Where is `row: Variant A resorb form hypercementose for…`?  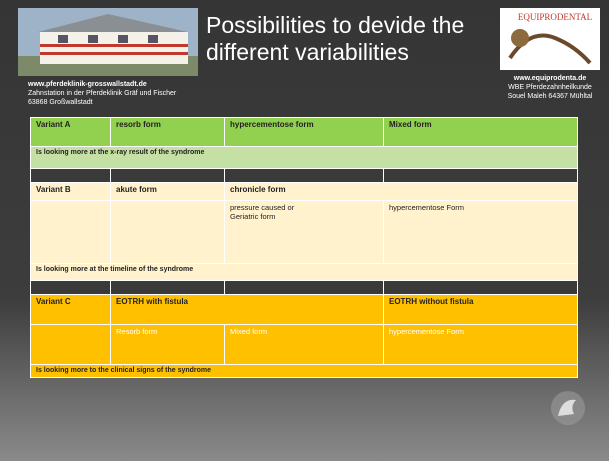 row: Variant A resorb form hypercementose for… is located at coordinates (304, 132).